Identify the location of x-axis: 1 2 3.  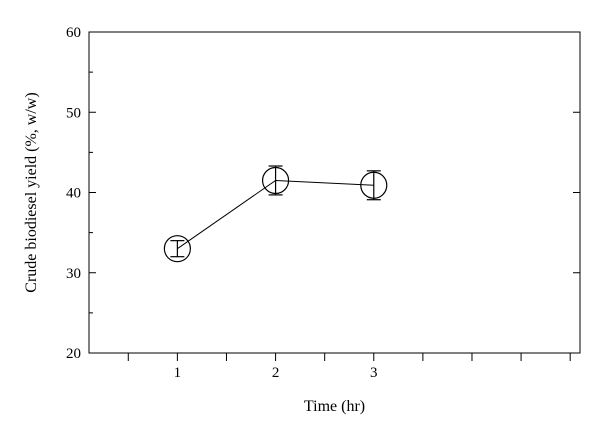
(349, 367).